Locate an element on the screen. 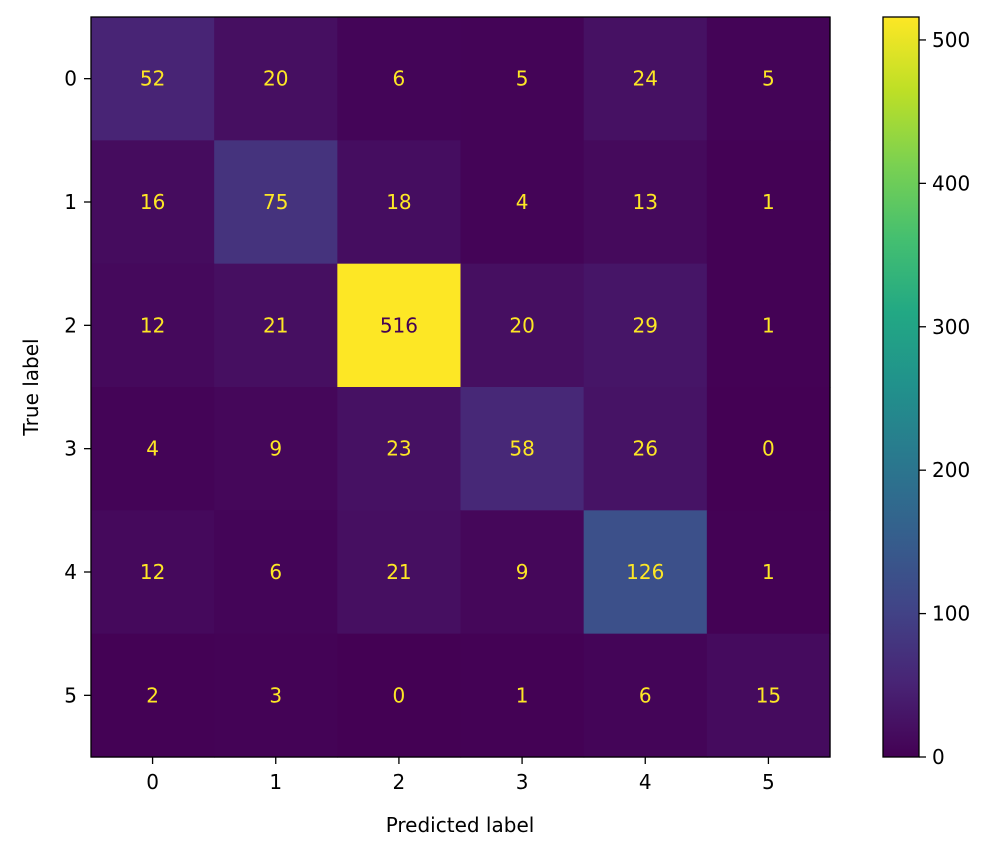  cell-value-r1-c2: 18 is located at coordinates (398, 202).